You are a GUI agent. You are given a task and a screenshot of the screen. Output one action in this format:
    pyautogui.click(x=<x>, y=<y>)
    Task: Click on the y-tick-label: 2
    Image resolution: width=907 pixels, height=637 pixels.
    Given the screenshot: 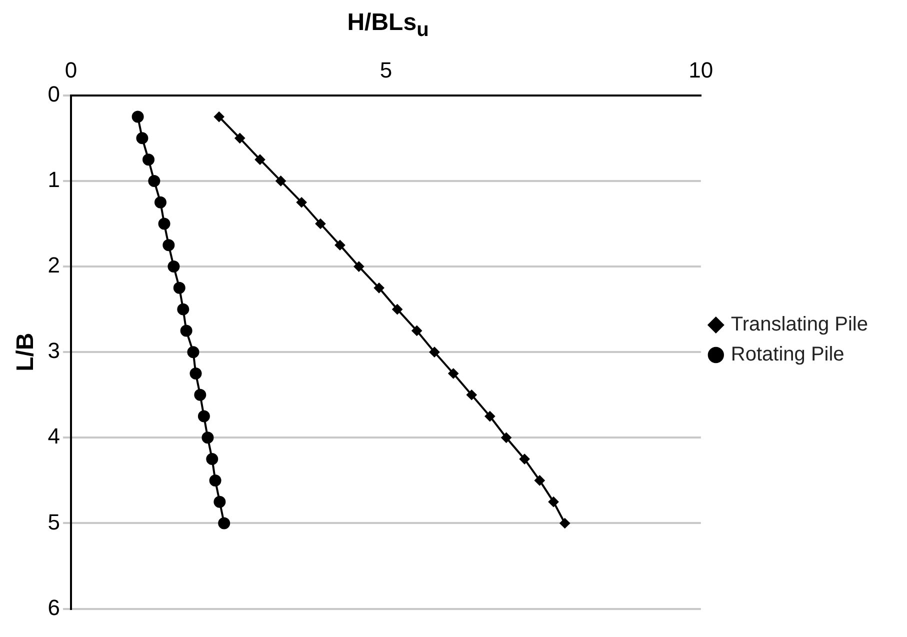 What is the action you would take?
    pyautogui.click(x=54, y=265)
    